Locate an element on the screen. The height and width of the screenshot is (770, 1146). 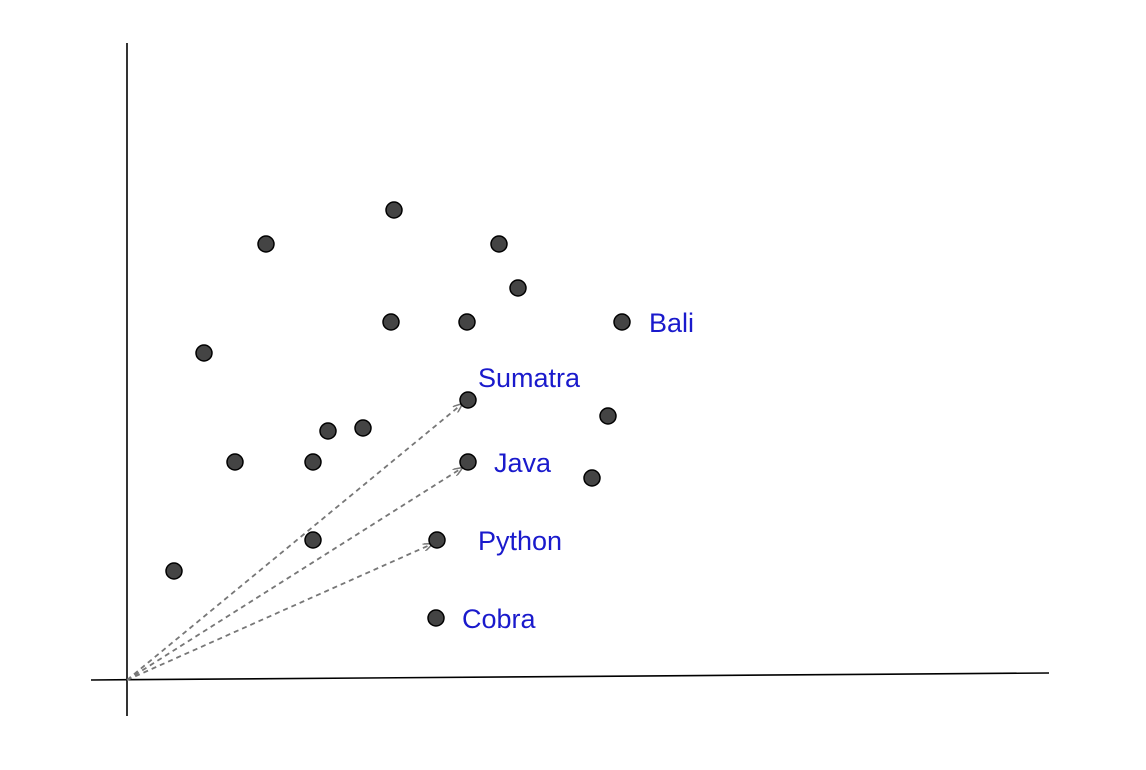
point-bali is located at coordinates (622, 322).